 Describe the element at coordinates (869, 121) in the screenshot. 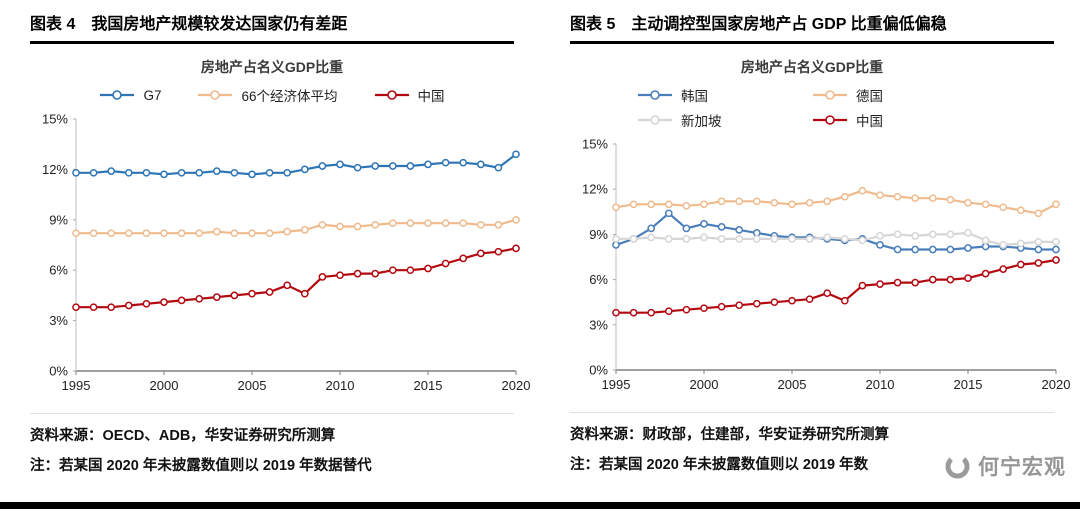

I see `legend-label: 中国` at that location.